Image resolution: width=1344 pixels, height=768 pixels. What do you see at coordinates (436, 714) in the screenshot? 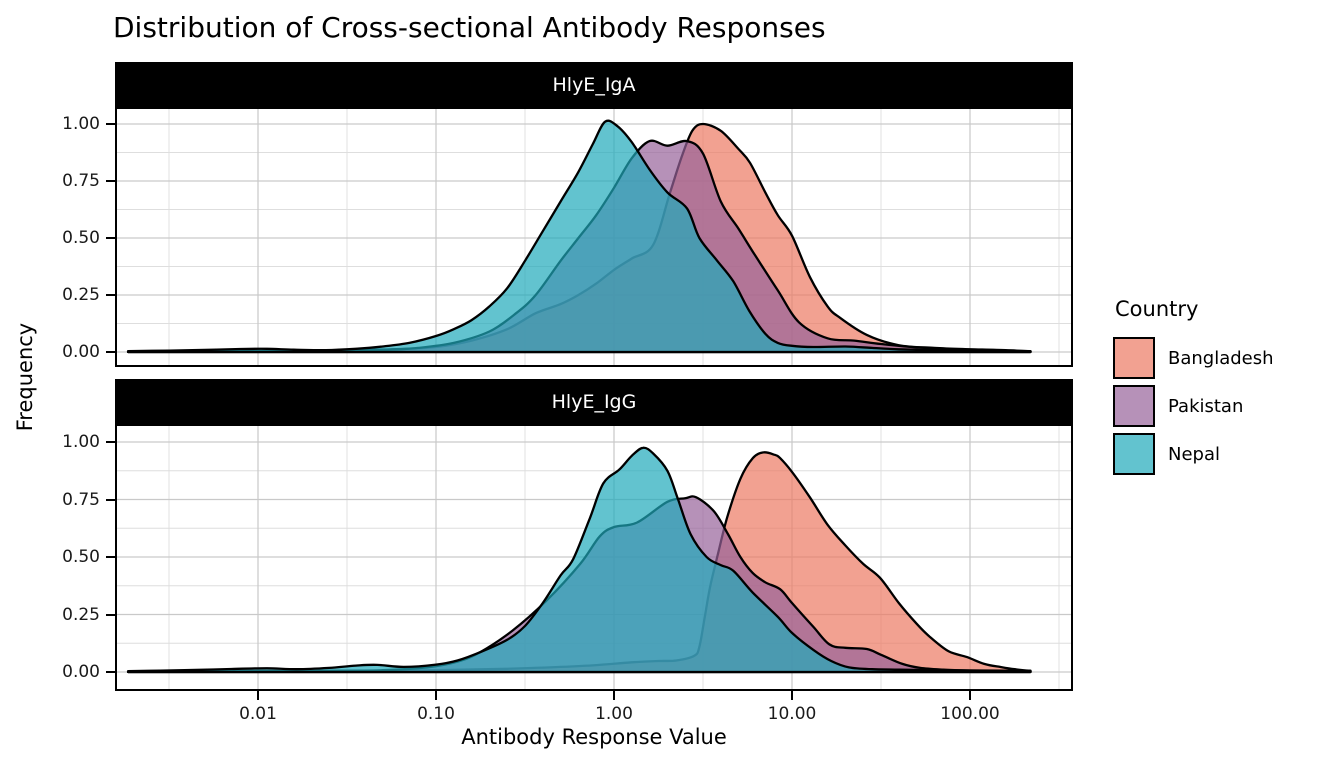
I see `x-tick-label: 0.10` at bounding box center [436, 714].